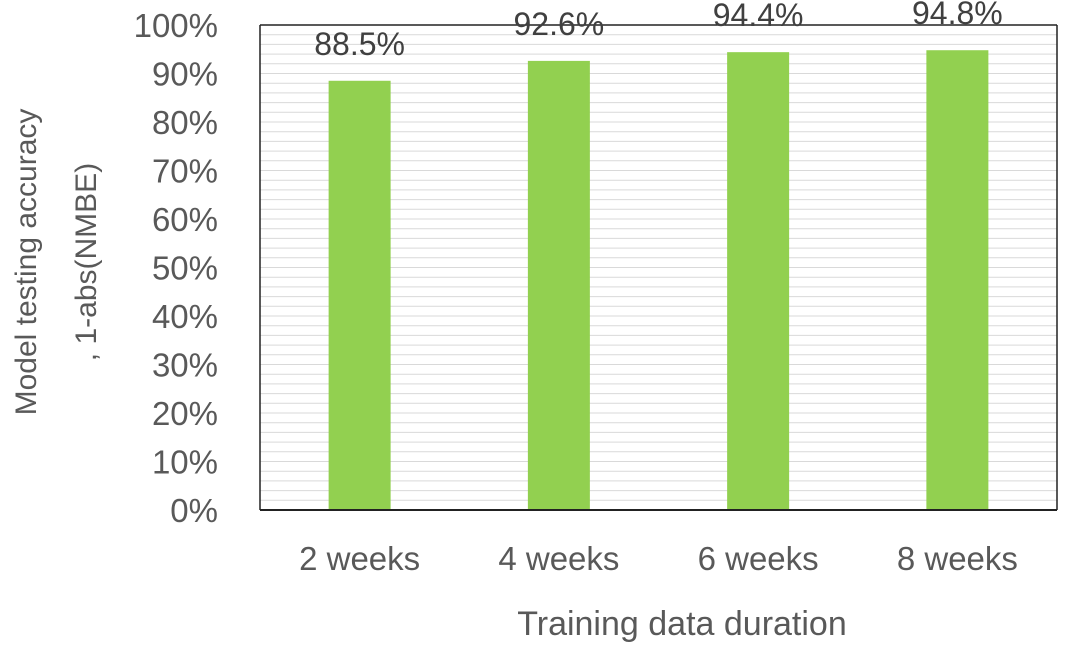 Image resolution: width=1071 pixels, height=653 pixels. I want to click on x-tick-label: 8 weeks, so click(957, 558).